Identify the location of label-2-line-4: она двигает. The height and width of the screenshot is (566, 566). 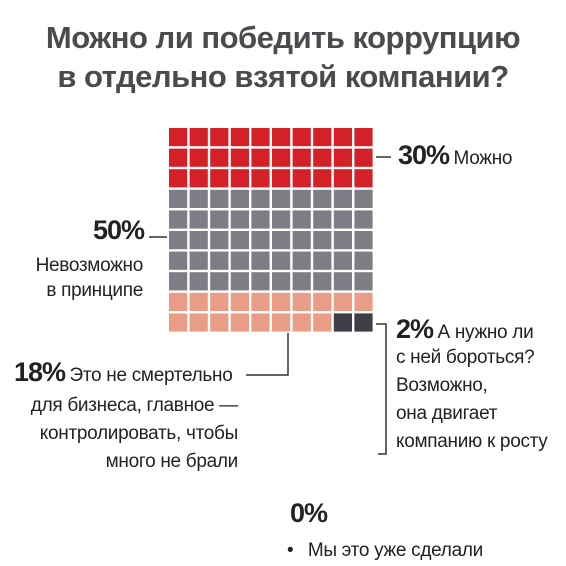
(447, 413).